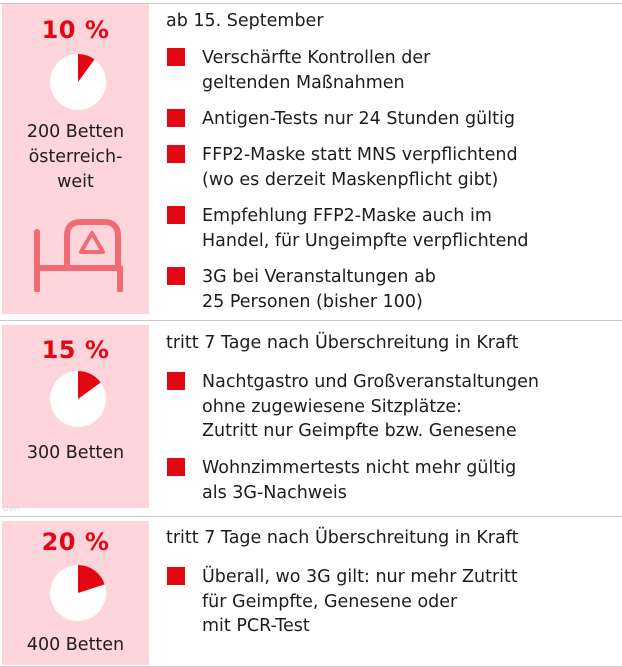  What do you see at coordinates (330, 601) in the screenshot?
I see `measure-line: für Geimpfte, Genesene oder` at bounding box center [330, 601].